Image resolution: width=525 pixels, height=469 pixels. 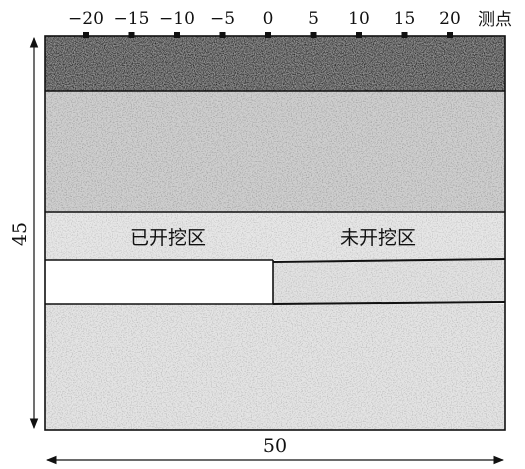 I want to click on unexcavated-block, so click(x=389, y=281).